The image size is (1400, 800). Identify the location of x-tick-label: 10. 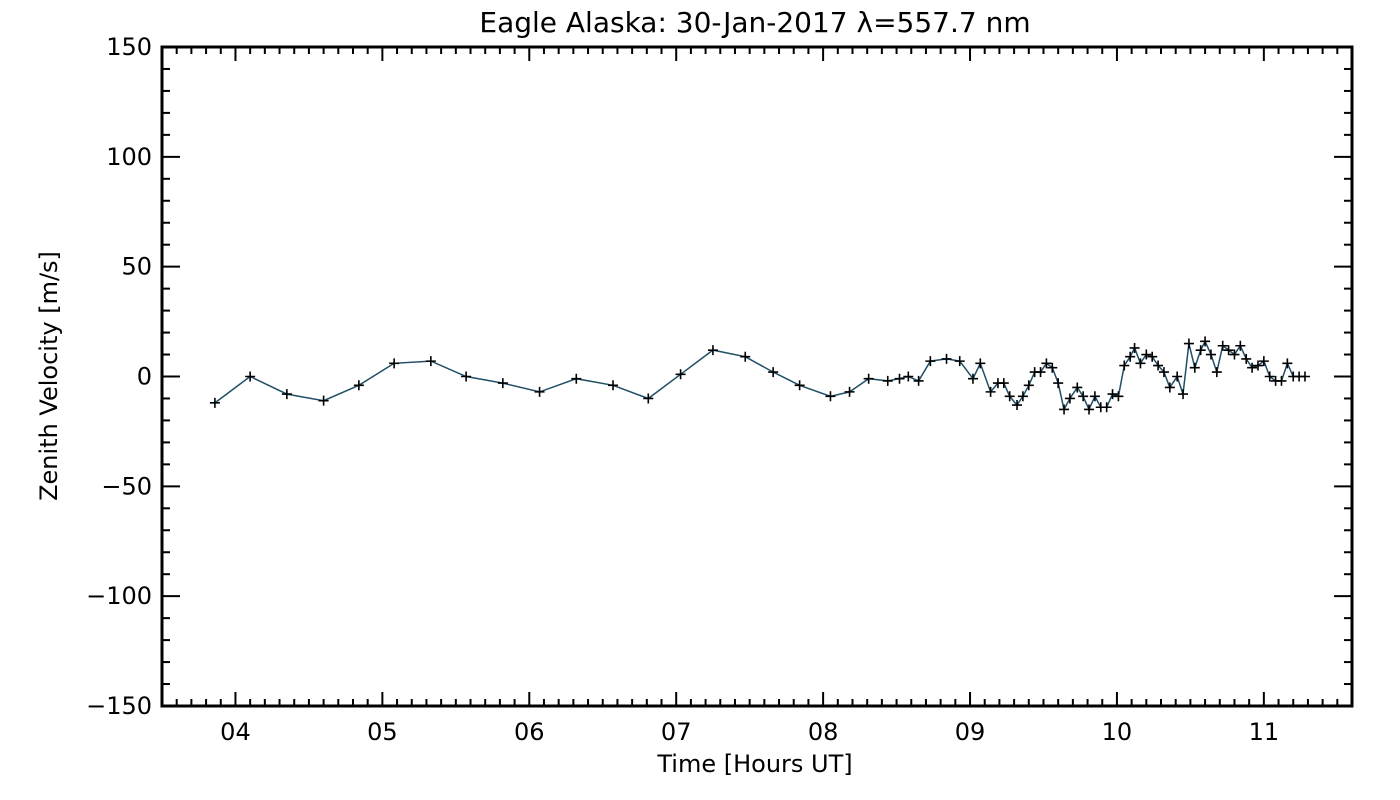
(1117, 732).